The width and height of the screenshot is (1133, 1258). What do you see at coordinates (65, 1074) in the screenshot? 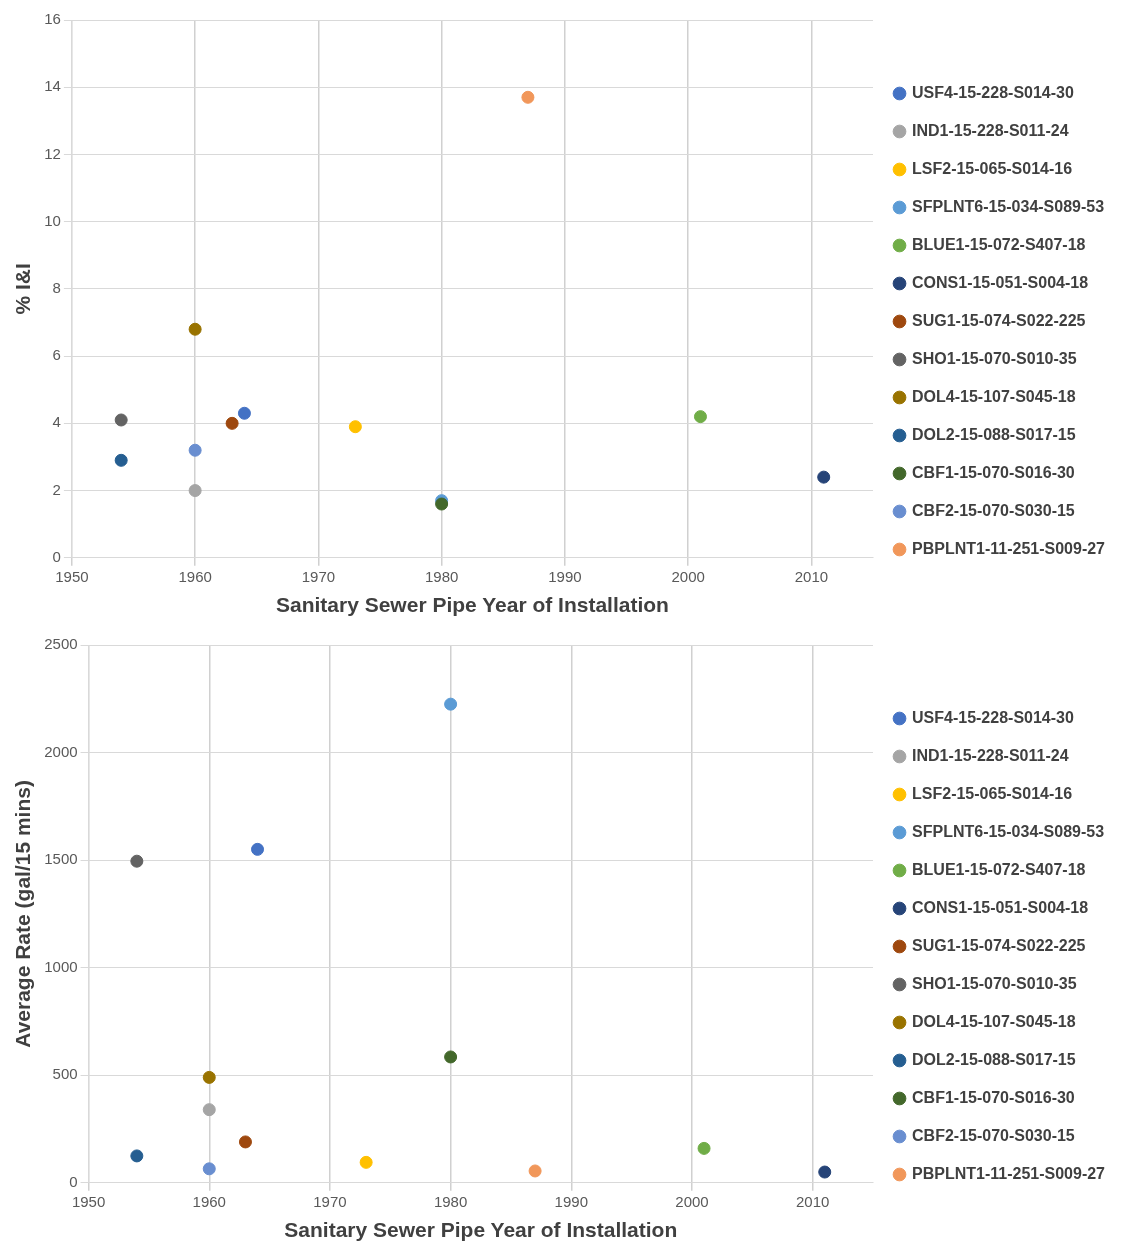
I see `y-tick-label: 500` at bounding box center [65, 1074].